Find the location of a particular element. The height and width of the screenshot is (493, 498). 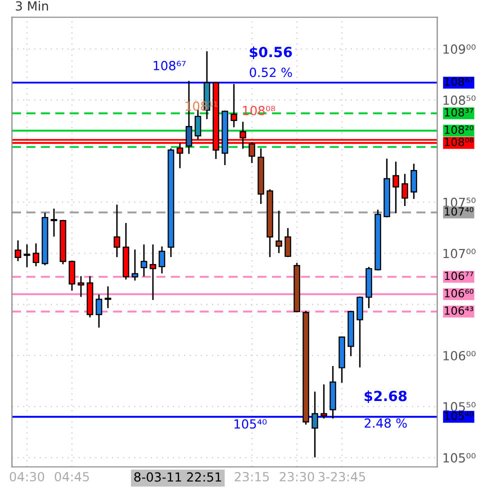

y-tick-label: 107⁰⁰ is located at coordinates (459, 253).